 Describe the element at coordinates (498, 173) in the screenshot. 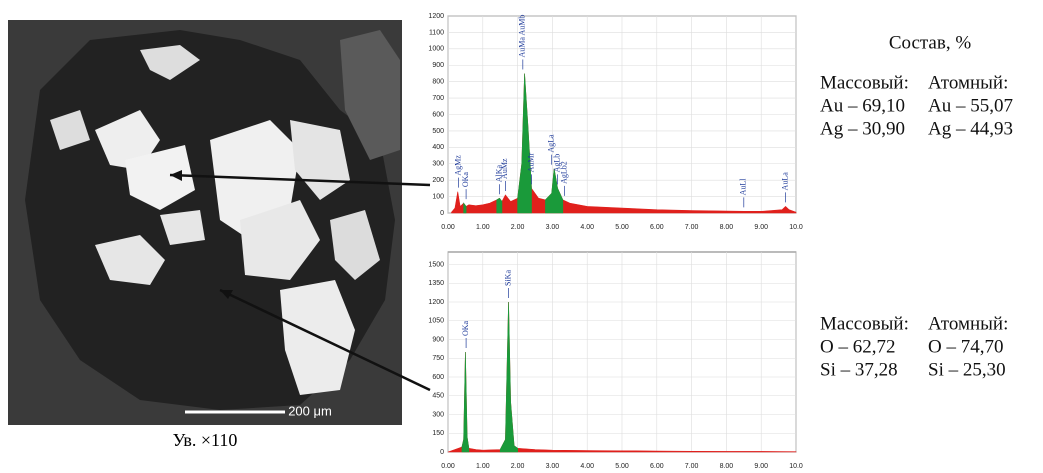

I see `peak-label: AlKa` at that location.